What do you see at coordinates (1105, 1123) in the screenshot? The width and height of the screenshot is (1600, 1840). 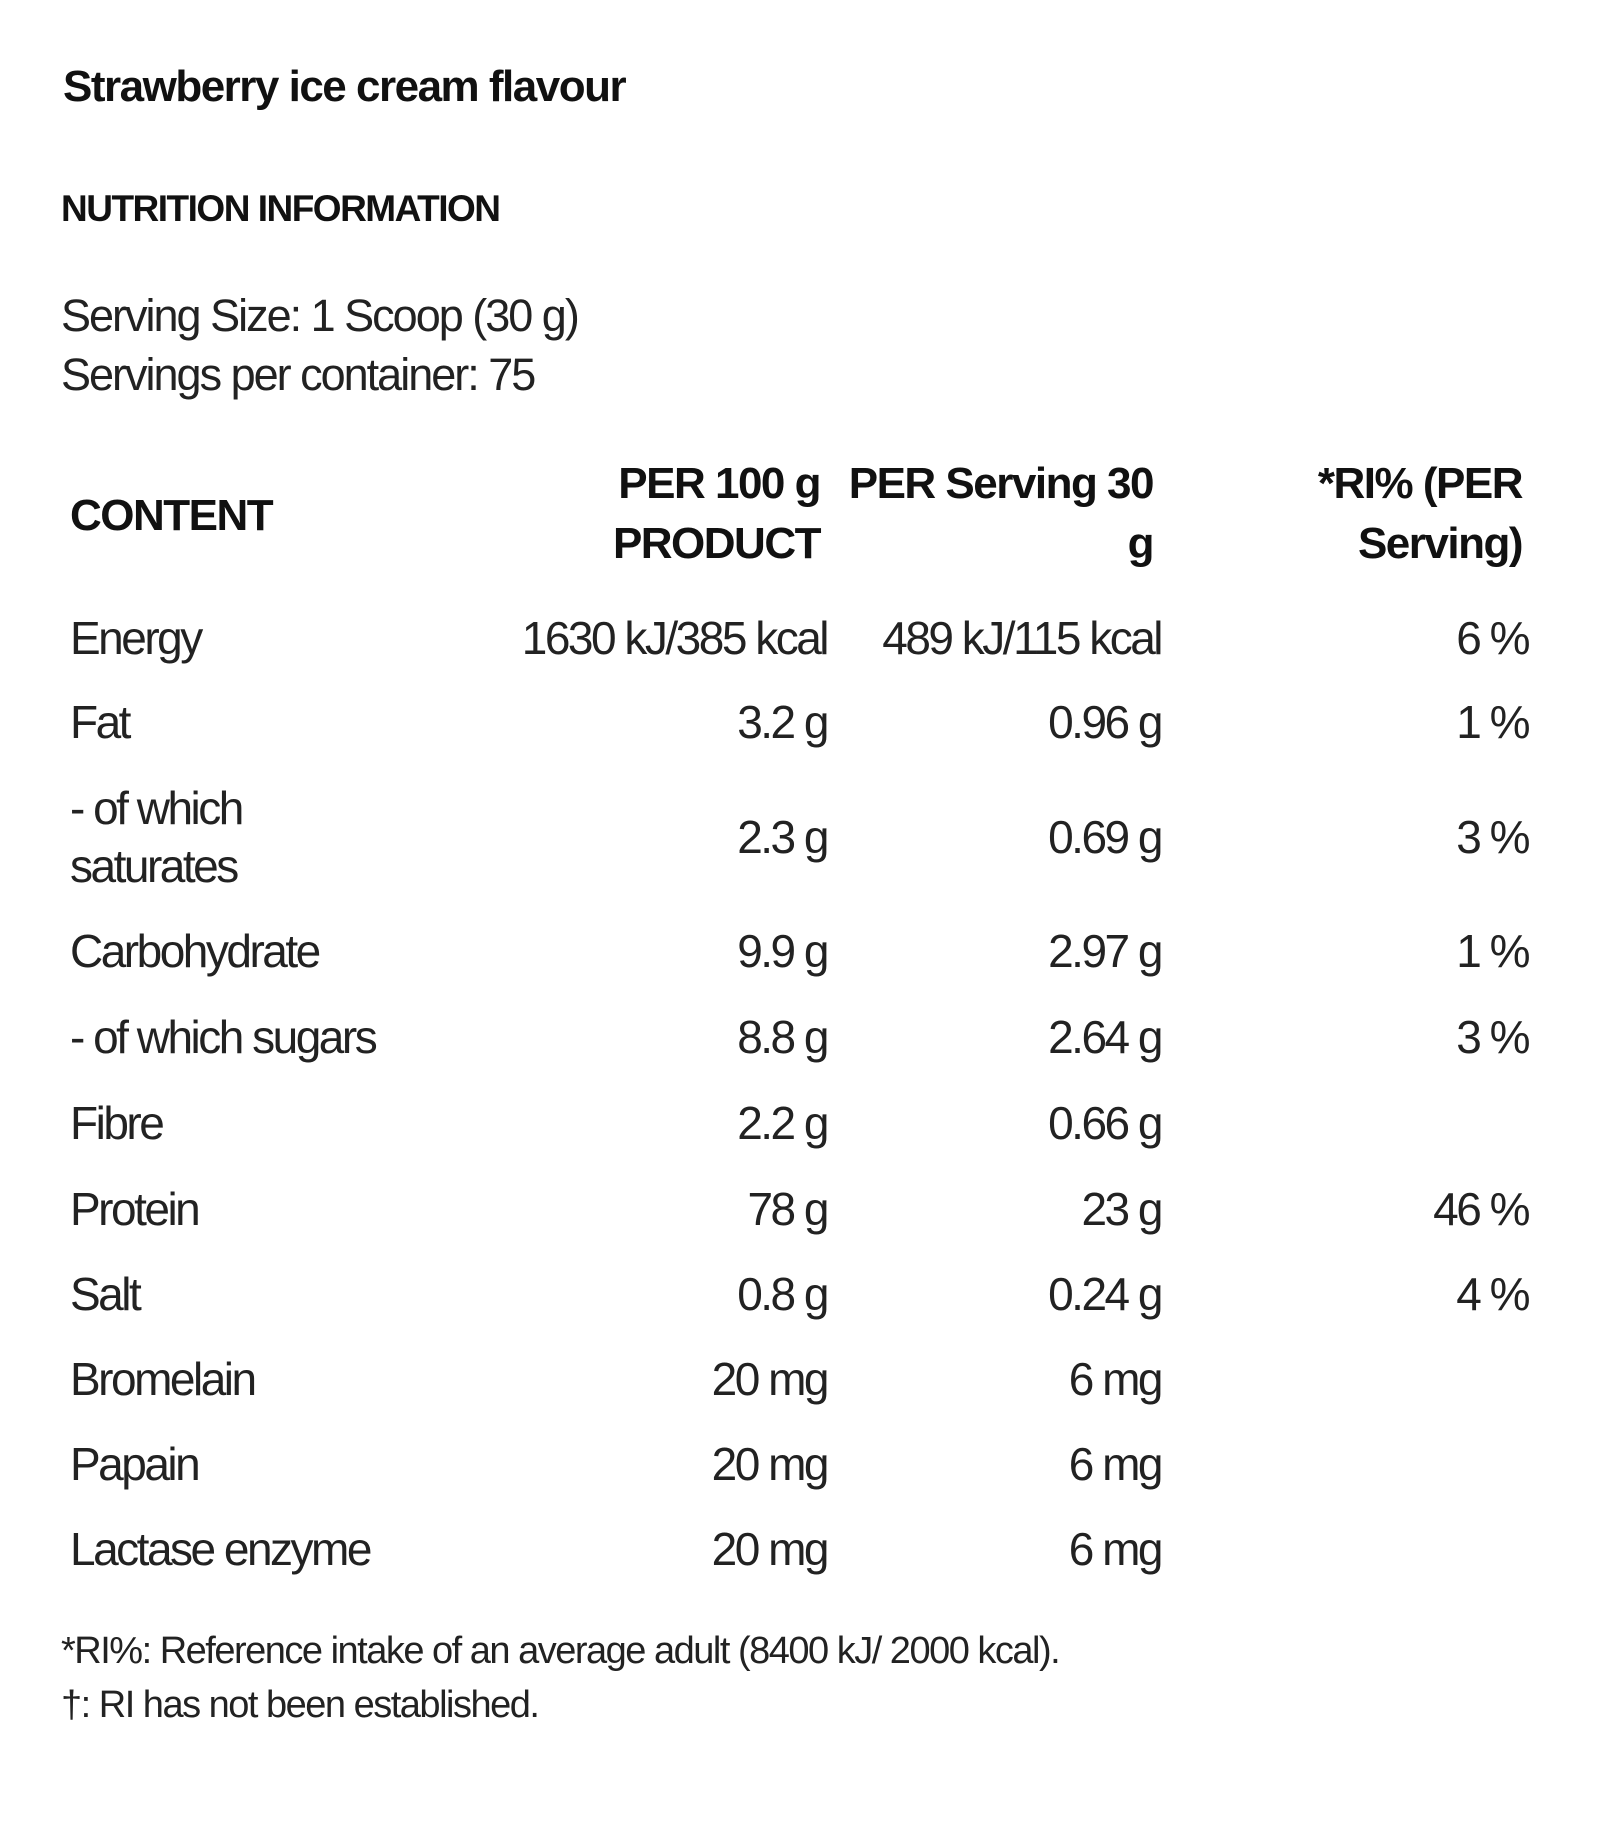 I see `value-per-serving: 0.66 g` at bounding box center [1105, 1123].